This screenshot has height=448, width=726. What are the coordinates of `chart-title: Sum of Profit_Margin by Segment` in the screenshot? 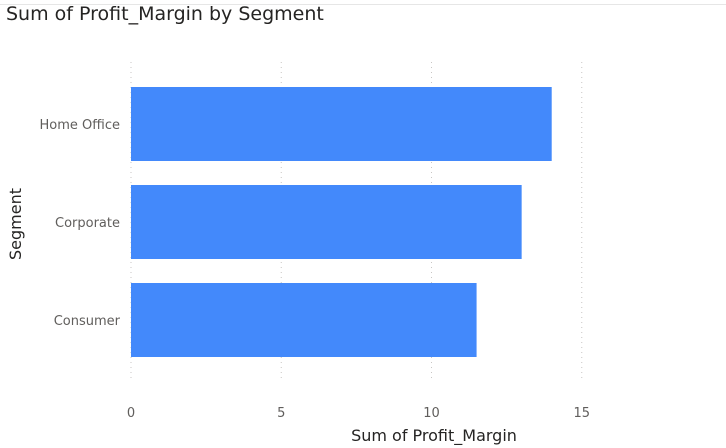 It's located at (165, 14).